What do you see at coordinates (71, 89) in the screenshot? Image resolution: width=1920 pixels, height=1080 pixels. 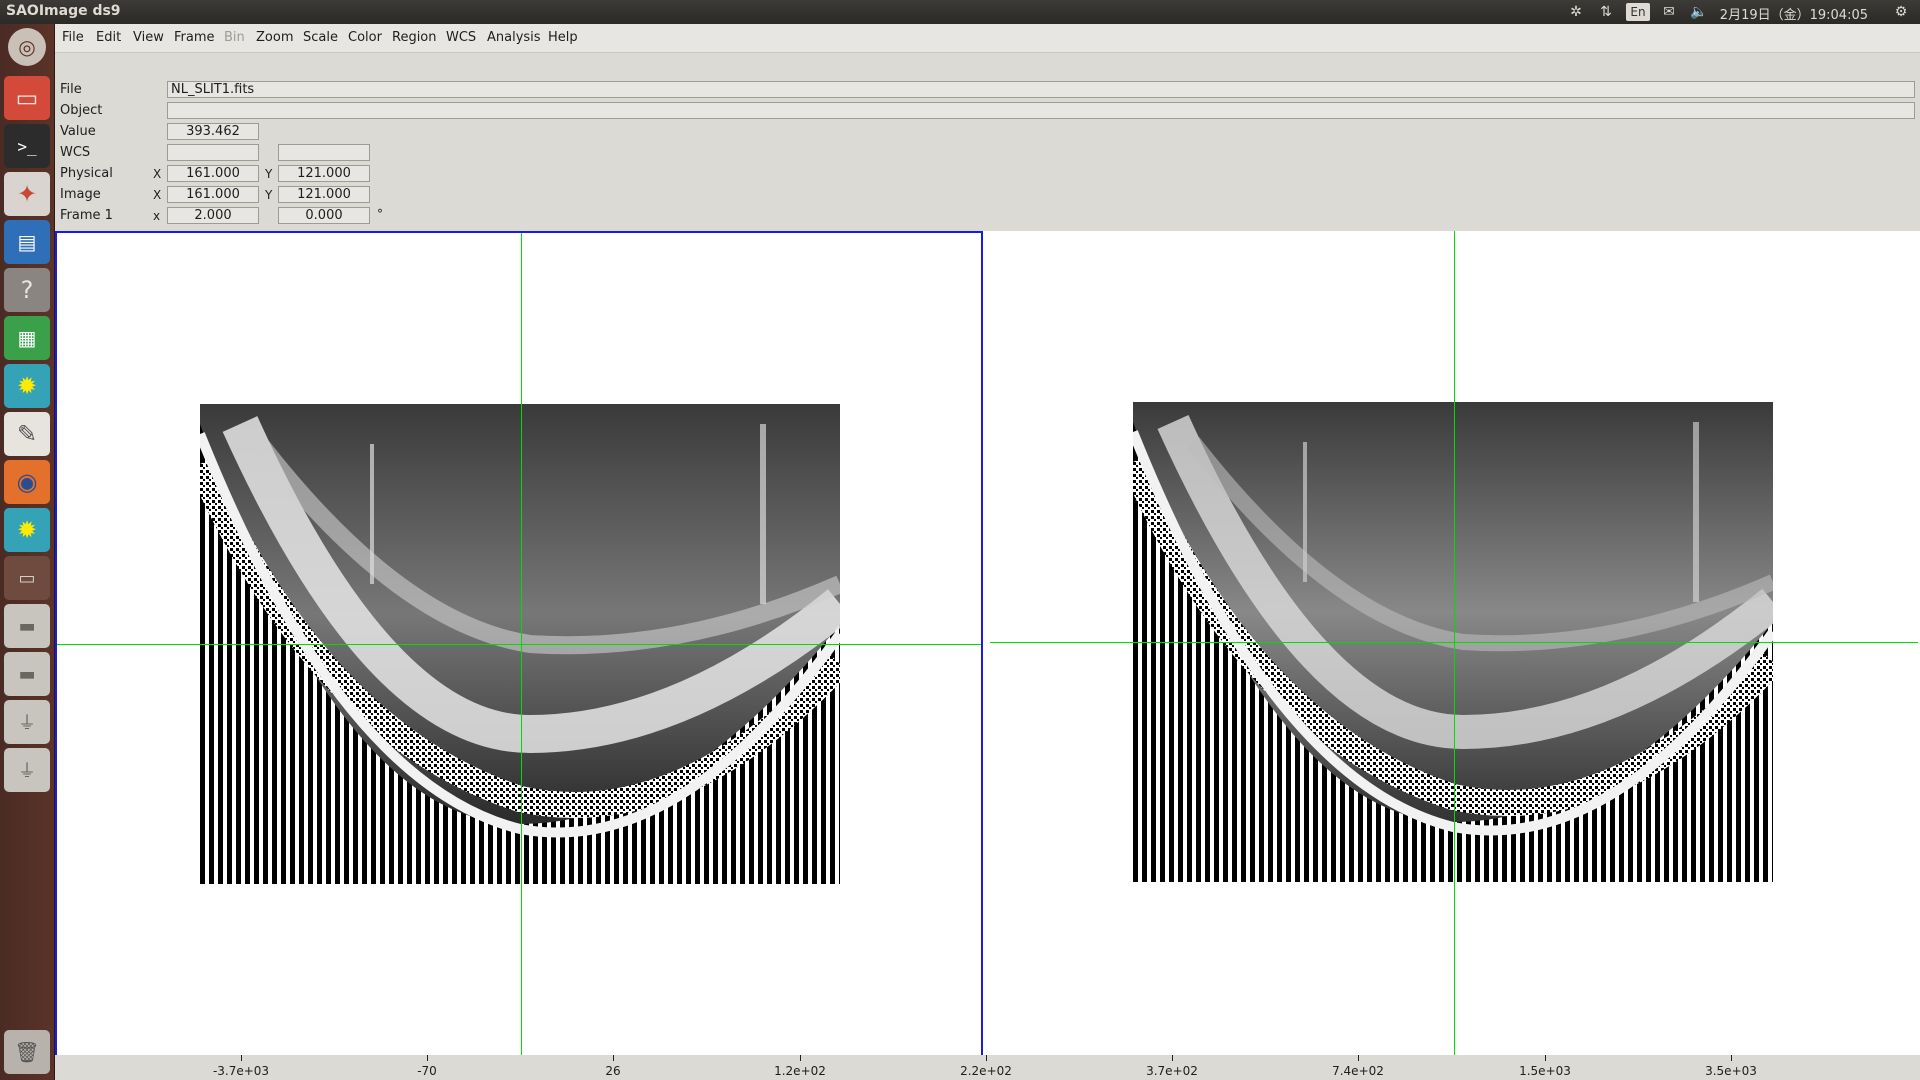 I see `file-label: File` at bounding box center [71, 89].